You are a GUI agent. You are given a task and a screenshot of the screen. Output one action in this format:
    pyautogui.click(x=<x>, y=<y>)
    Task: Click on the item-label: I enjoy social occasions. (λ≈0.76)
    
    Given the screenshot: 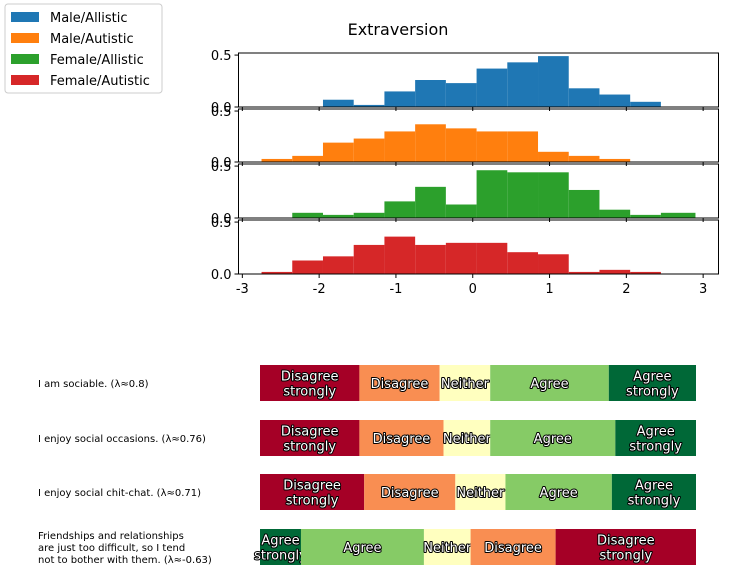 What is the action you would take?
    pyautogui.click(x=122, y=439)
    